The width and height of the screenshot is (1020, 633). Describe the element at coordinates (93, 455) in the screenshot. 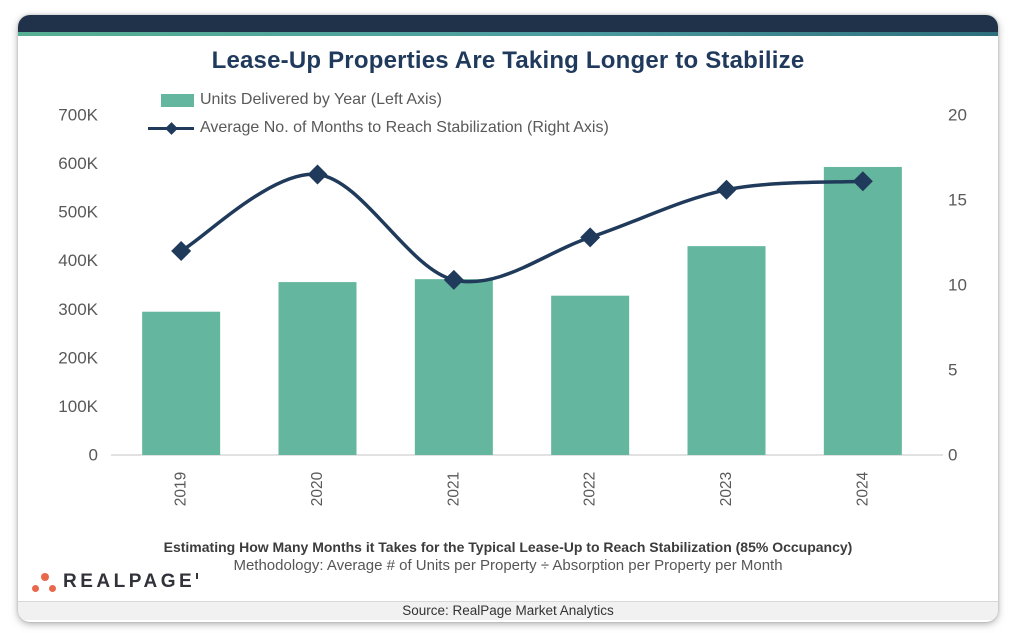

I see `left-axis-tick-label: 0` at that location.